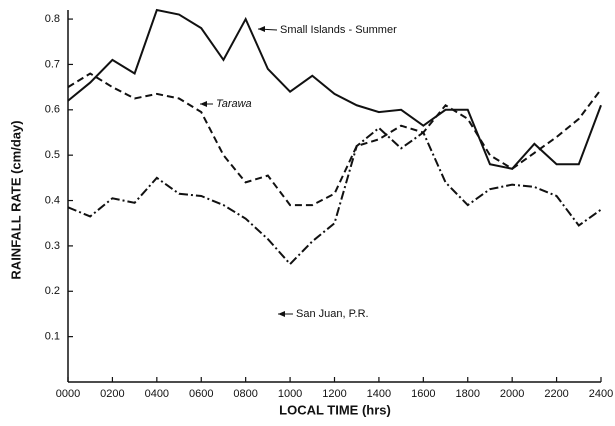  I want to click on x-tick-label: 1400, so click(379, 394).